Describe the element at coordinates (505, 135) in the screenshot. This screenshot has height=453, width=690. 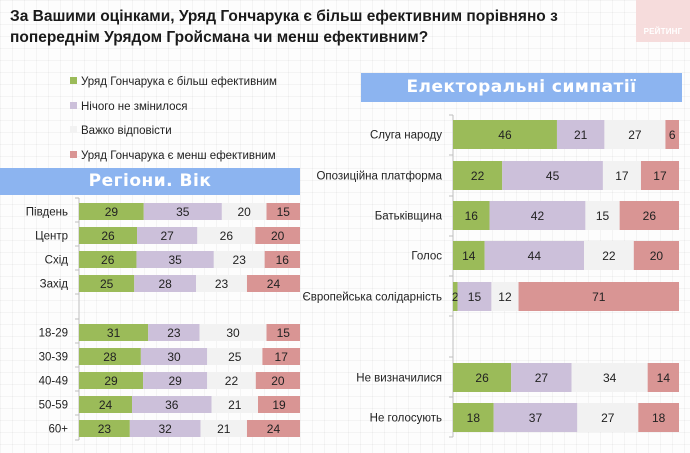
I see `data-label: 46` at that location.